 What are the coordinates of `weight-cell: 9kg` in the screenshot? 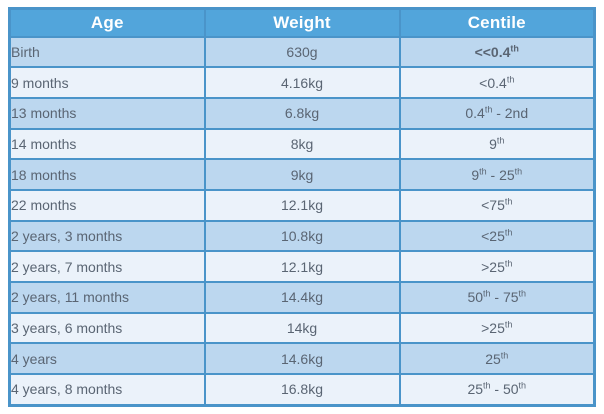 It's located at (302, 174).